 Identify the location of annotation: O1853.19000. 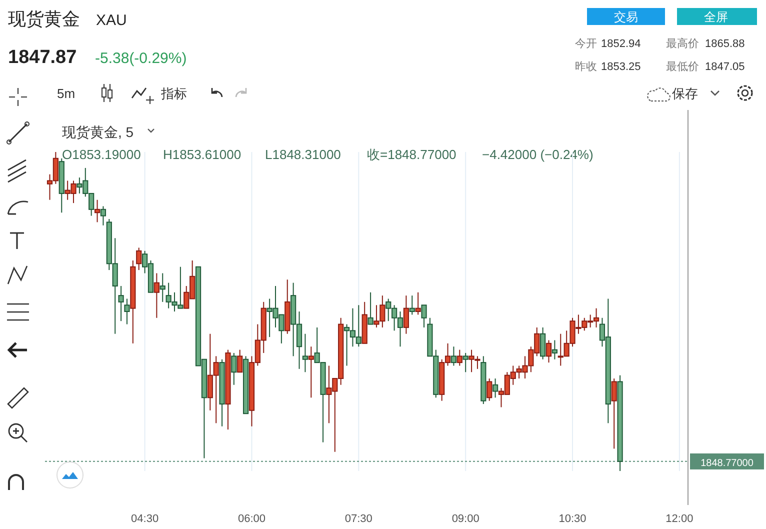
(101, 154).